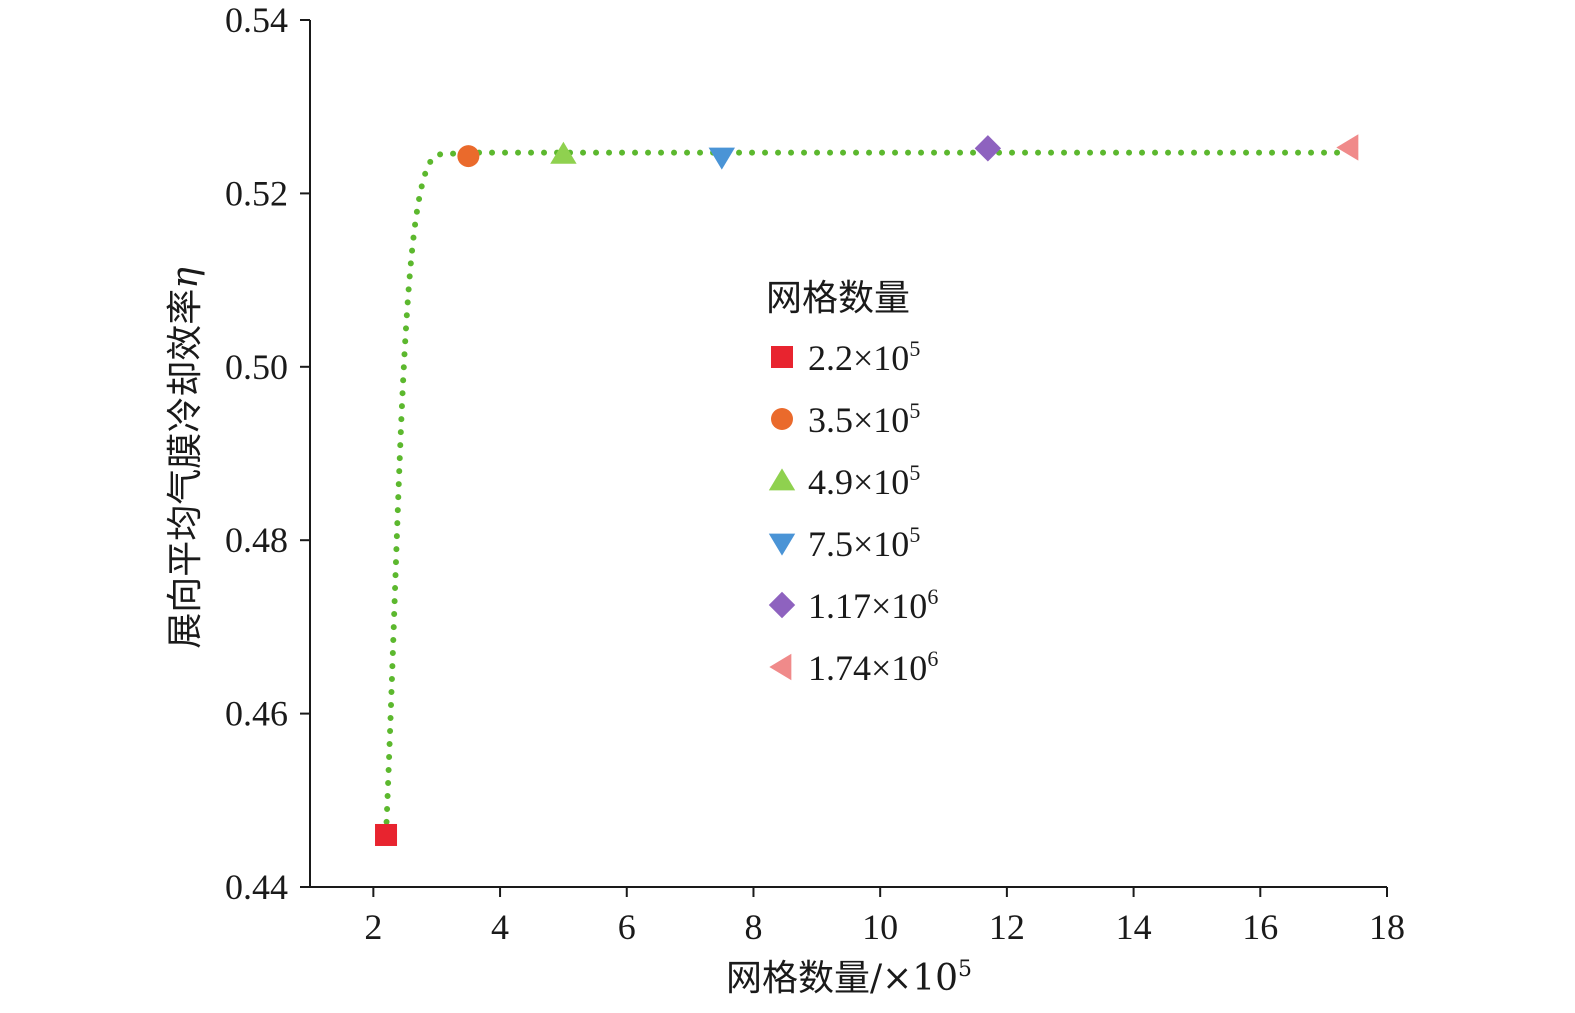 The height and width of the screenshot is (1013, 1575). What do you see at coordinates (1260, 927) in the screenshot?
I see `x-tick-label: 16` at bounding box center [1260, 927].